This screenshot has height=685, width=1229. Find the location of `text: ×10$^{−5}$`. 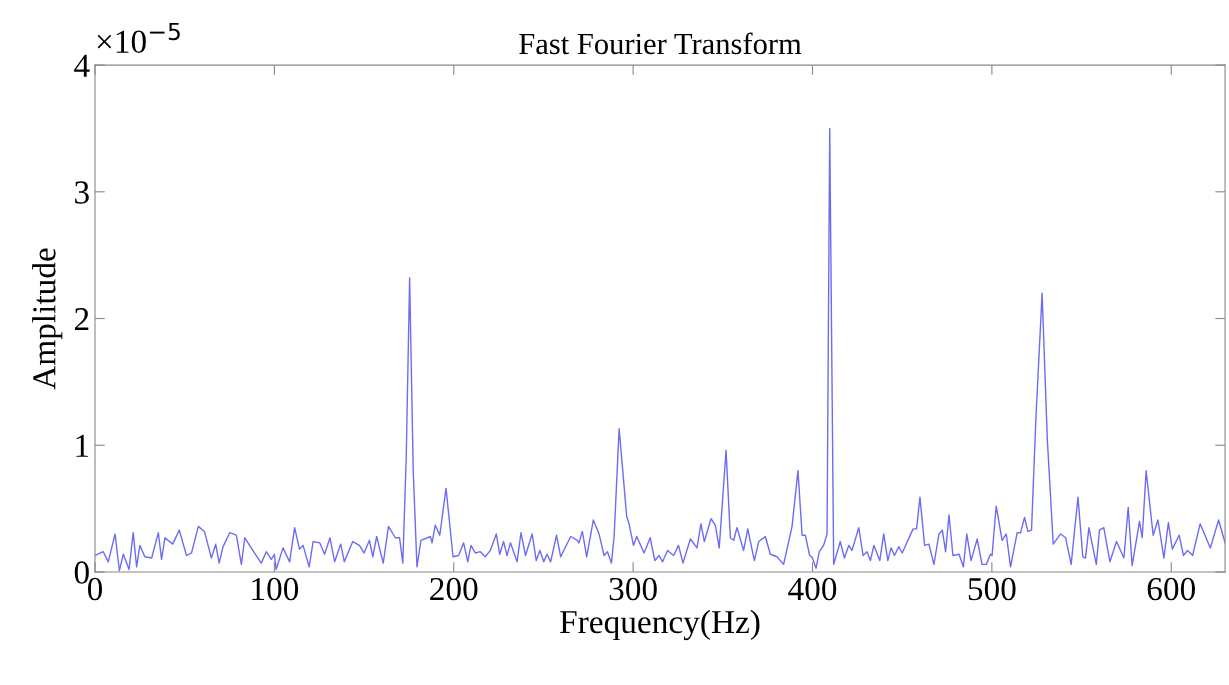

text: ×10$^{−5}$ is located at coordinates (138, 38).